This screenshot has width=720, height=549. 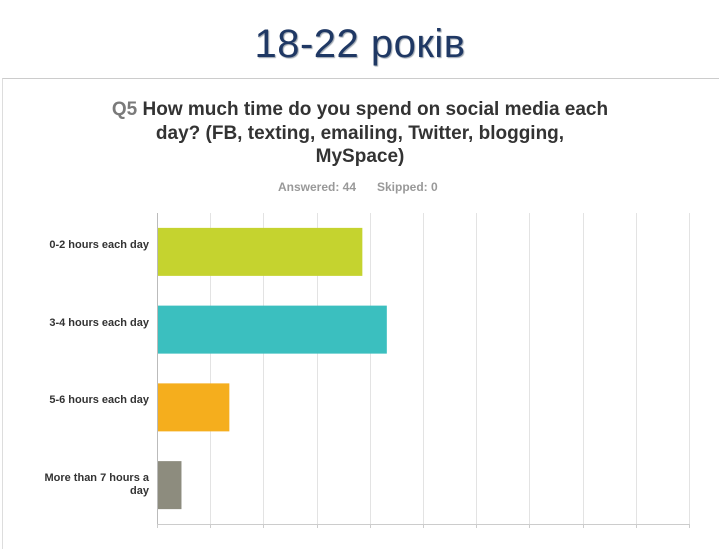 I want to click on category-label: More than 7 hours a day, so click(x=96, y=485).